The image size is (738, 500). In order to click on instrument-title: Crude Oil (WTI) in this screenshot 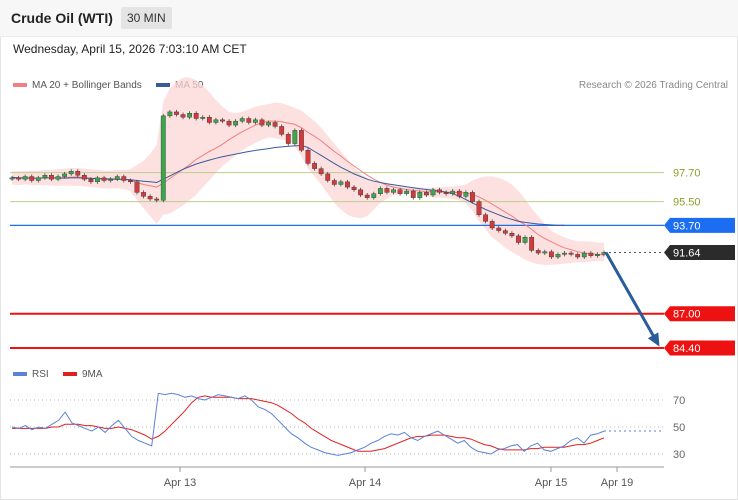, I will do `click(62, 18)`.